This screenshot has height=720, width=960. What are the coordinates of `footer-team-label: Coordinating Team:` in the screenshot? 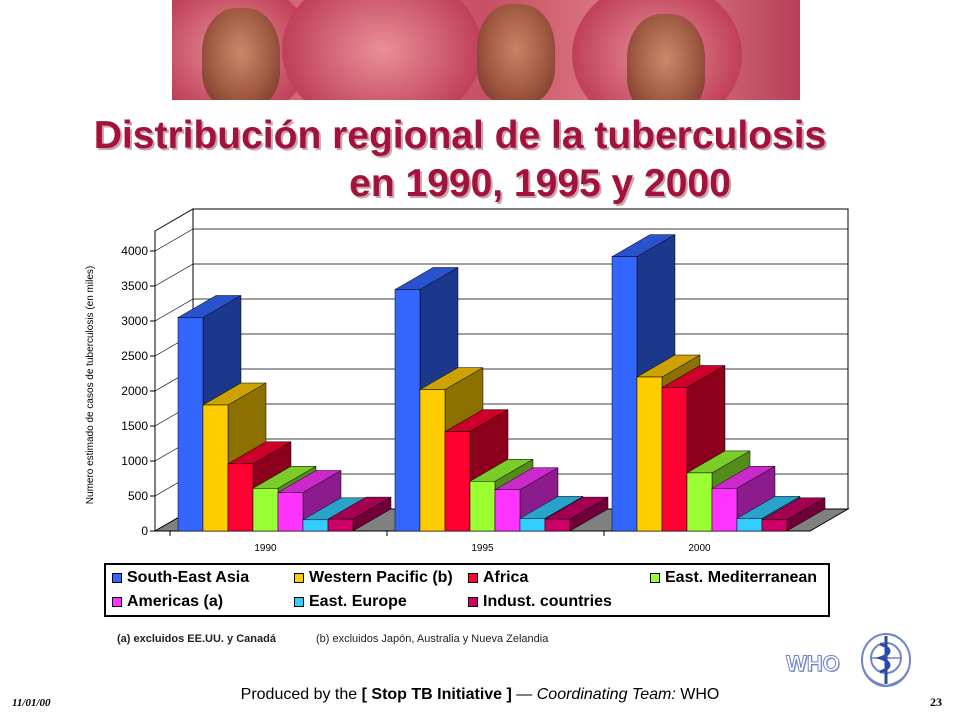 It's located at (606, 694).